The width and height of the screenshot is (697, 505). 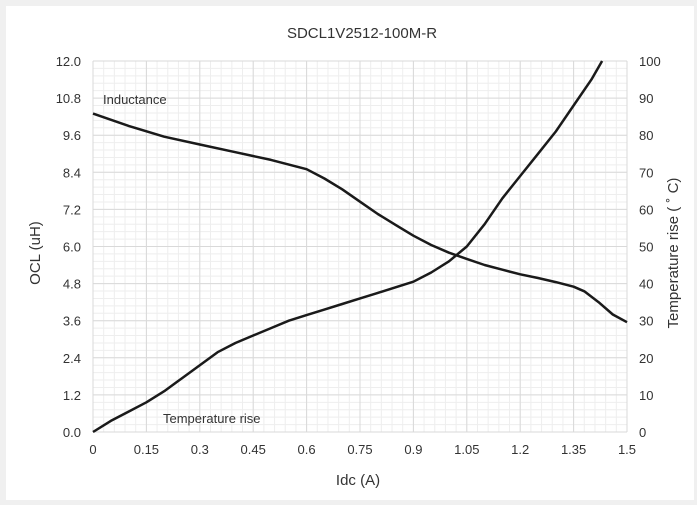 What do you see at coordinates (650, 61) in the screenshot?
I see `y-right-tick-label: 100` at bounding box center [650, 61].